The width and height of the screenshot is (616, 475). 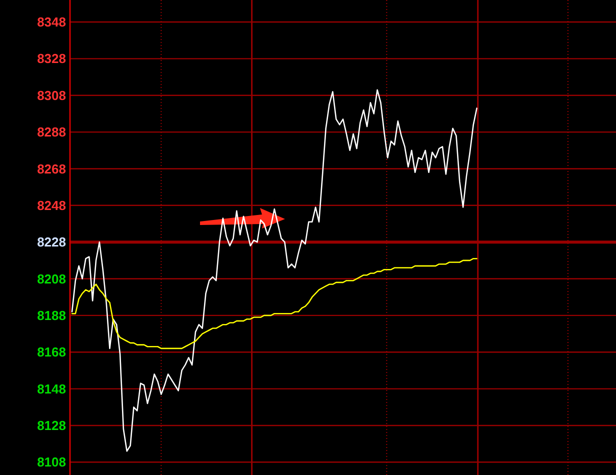 I want to click on y-tick-label: 8228, so click(x=51, y=242).